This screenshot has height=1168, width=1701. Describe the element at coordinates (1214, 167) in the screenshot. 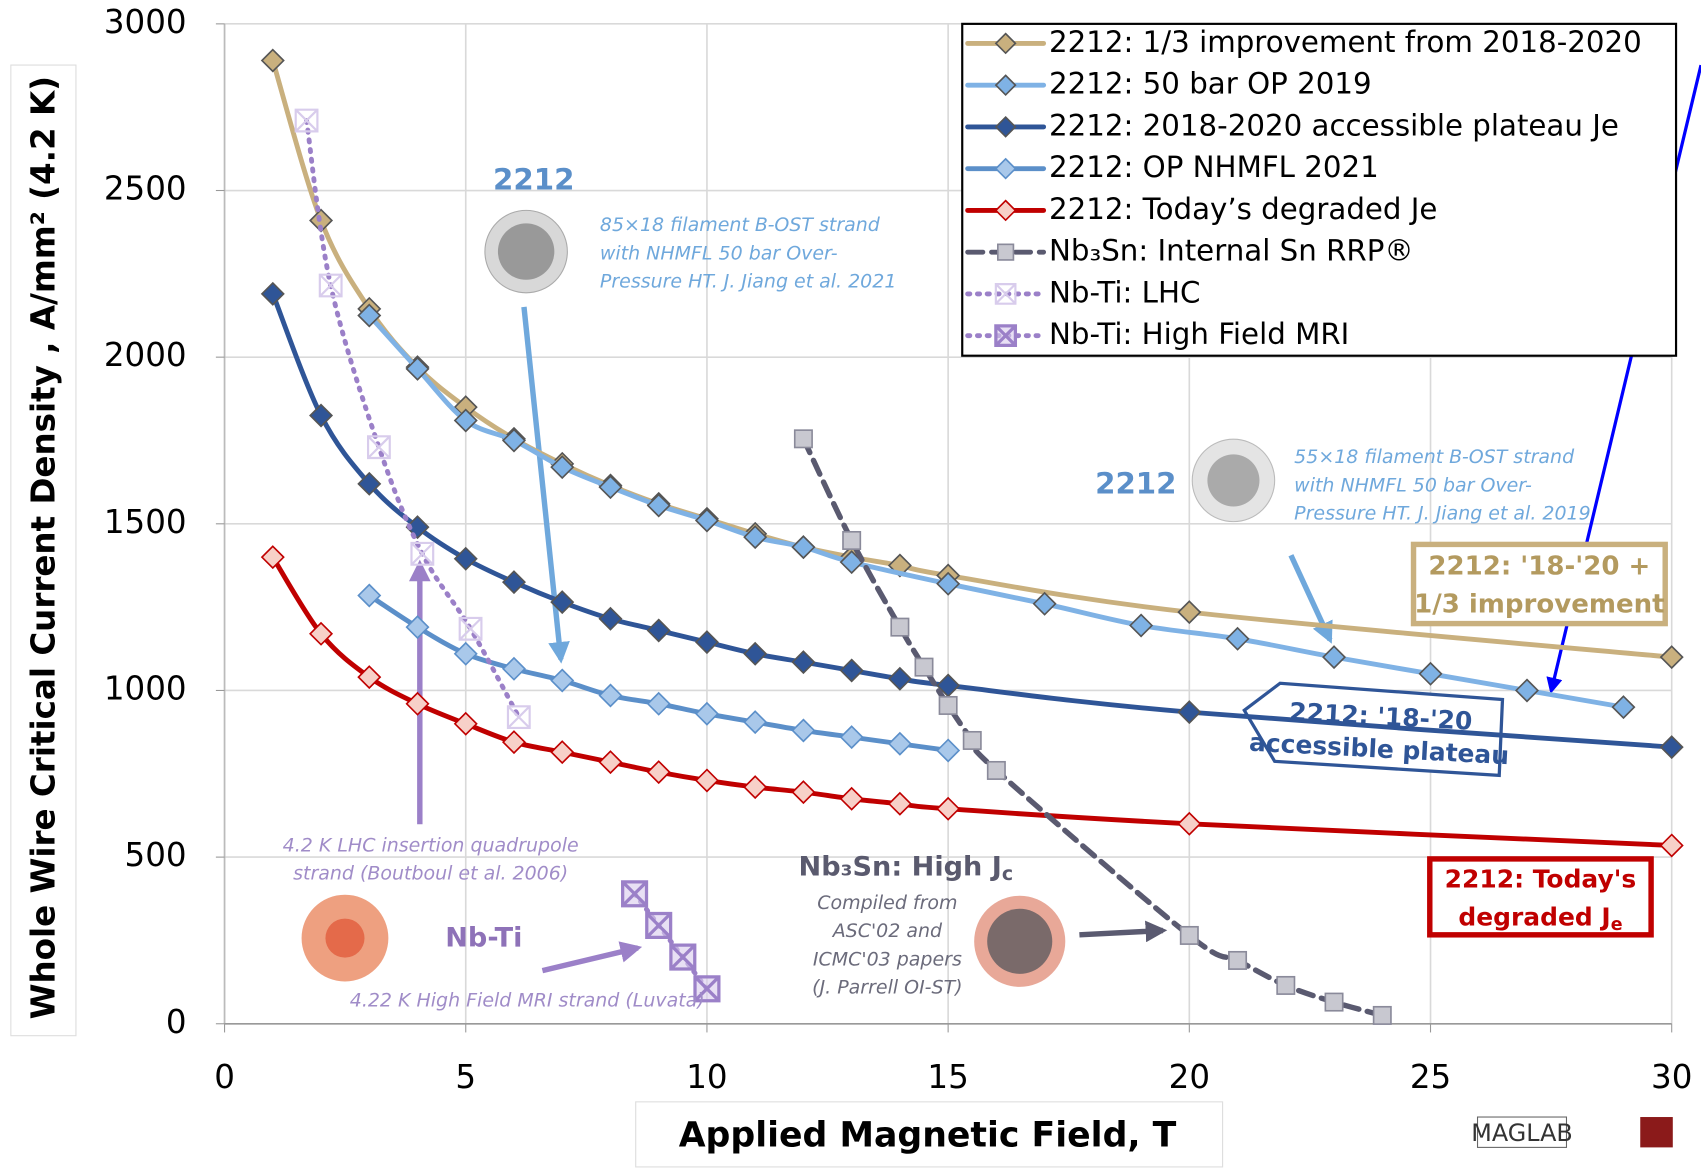

I see `legend-label: 2212: OP NHMFL 2021` at that location.